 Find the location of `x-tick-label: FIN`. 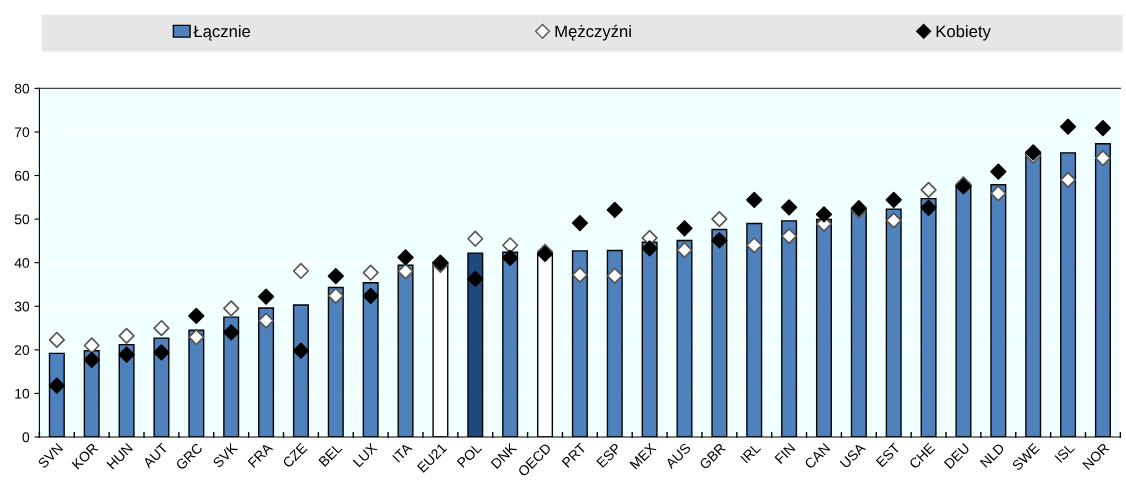

x-tick-label: FIN is located at coordinates (785, 453).